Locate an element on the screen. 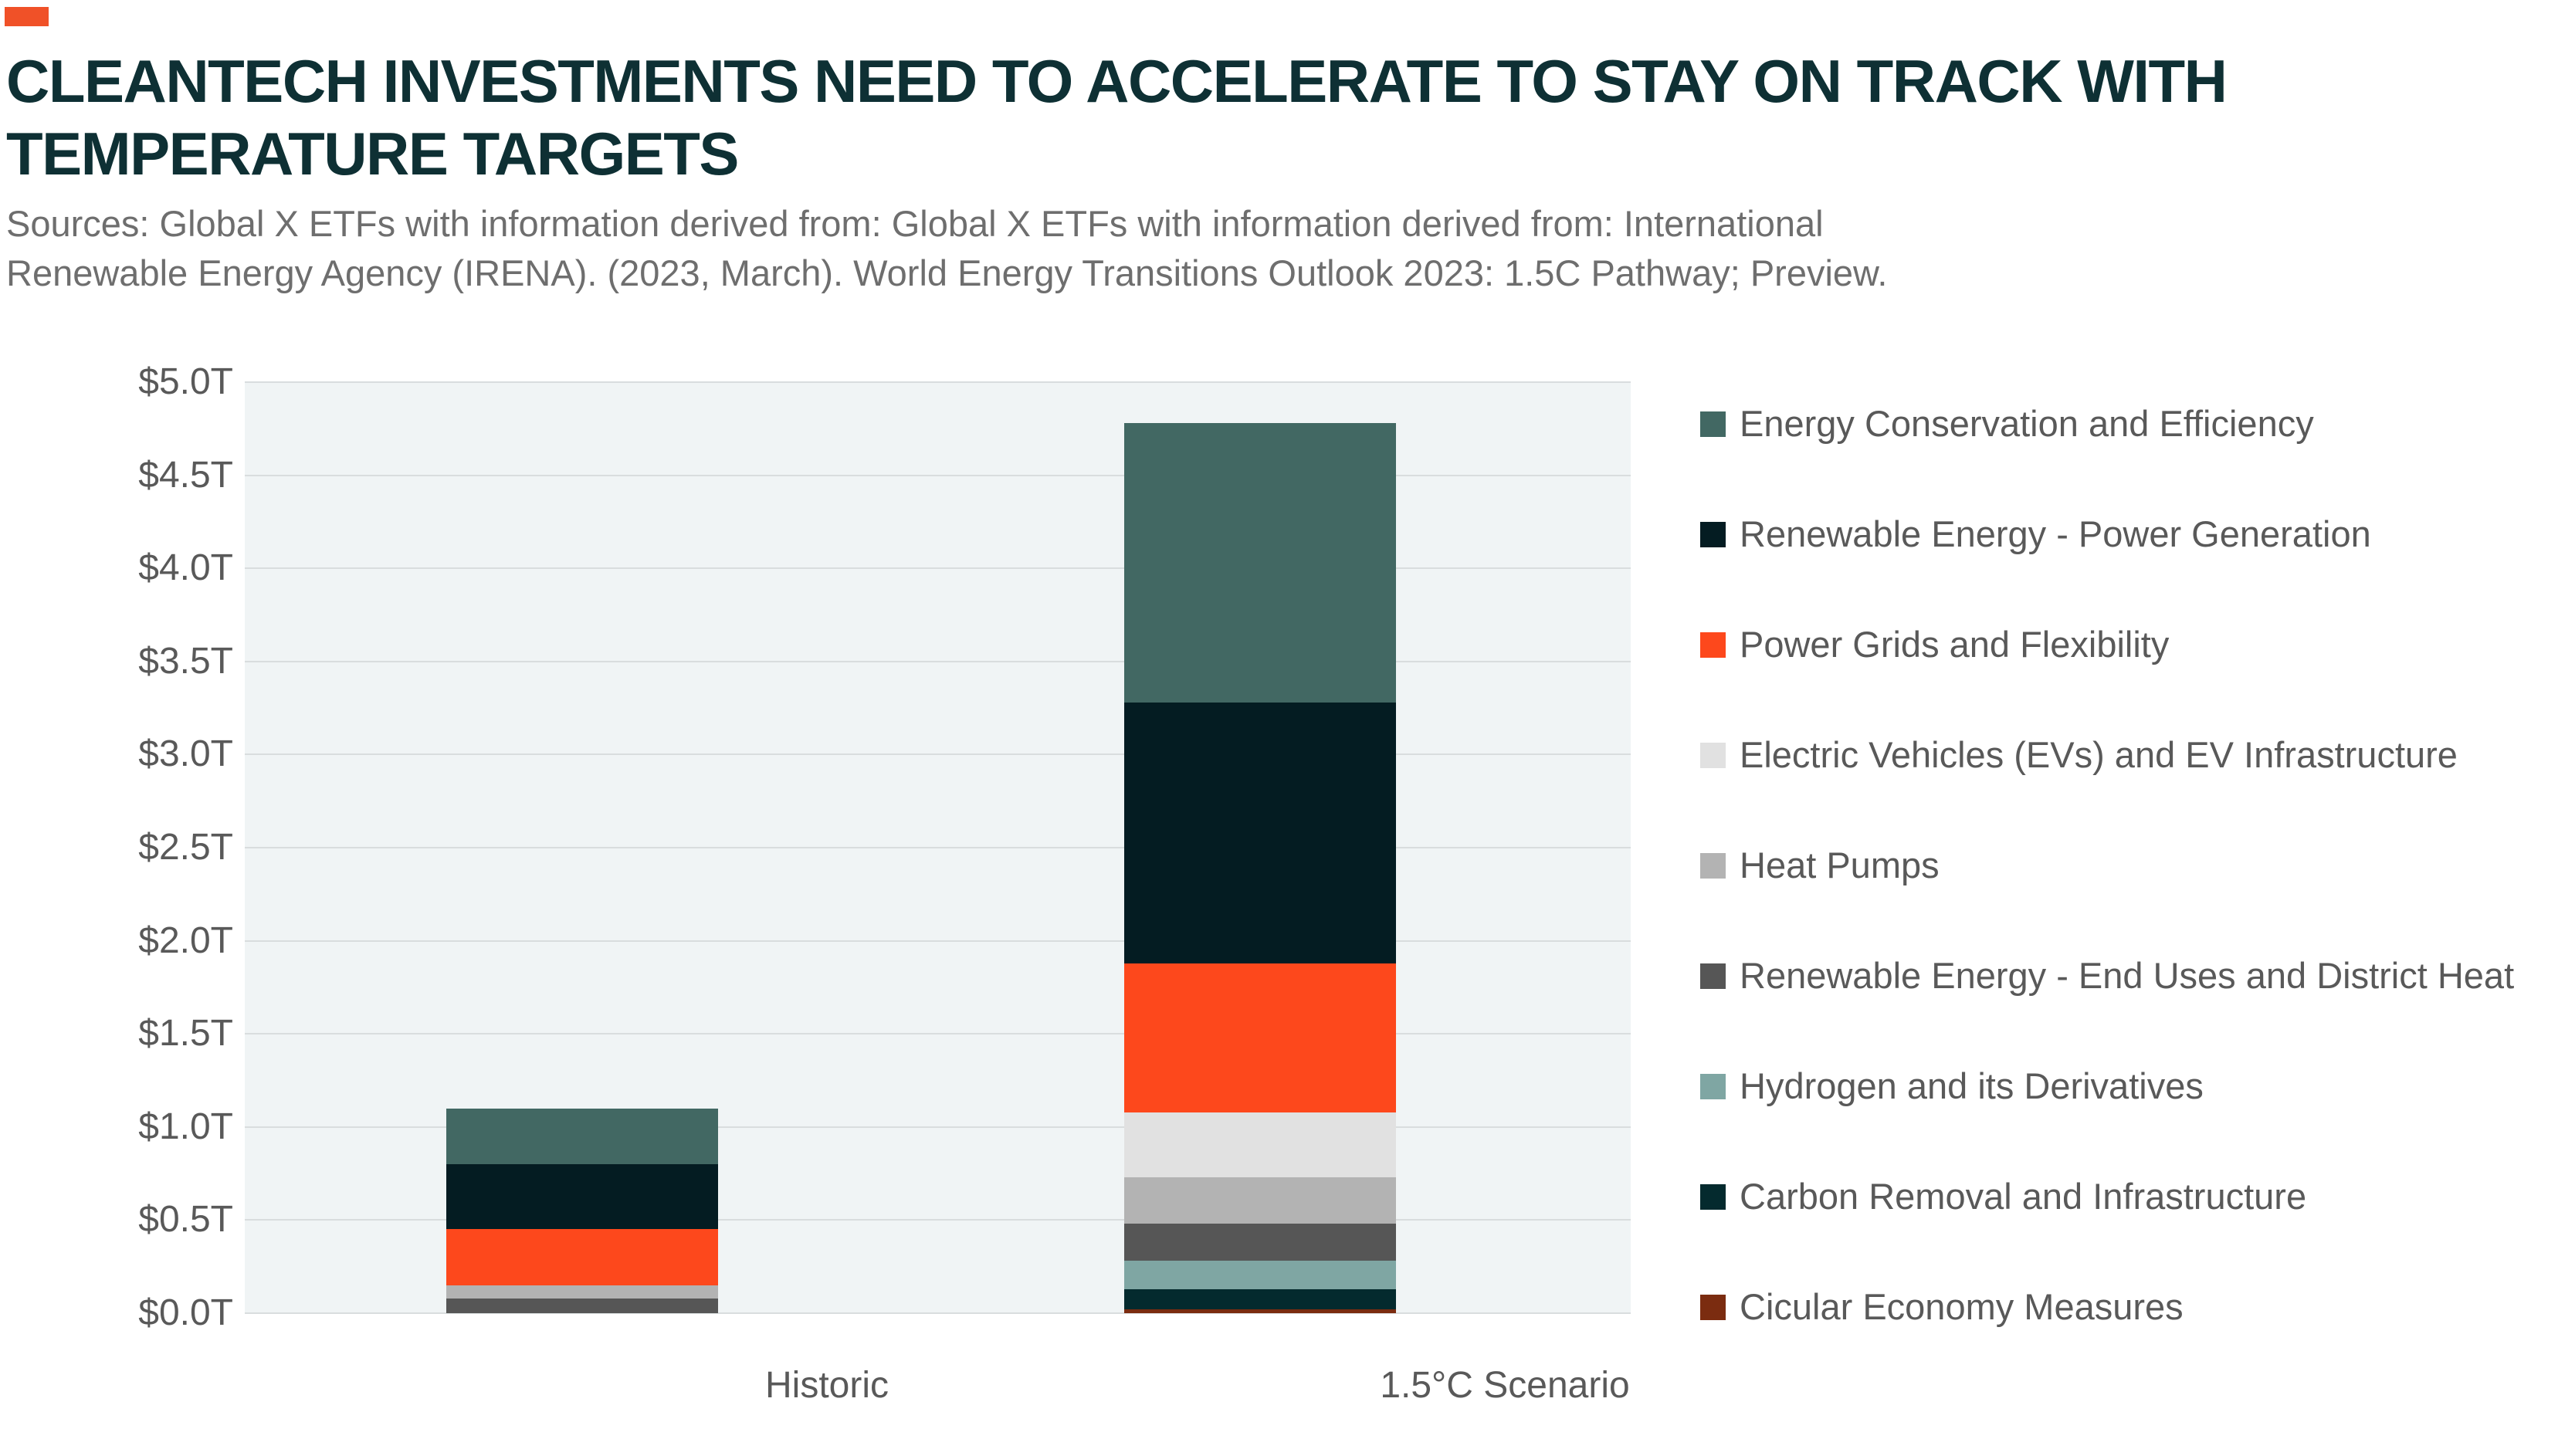 The width and height of the screenshot is (2575, 1456). gridline-$2.0T is located at coordinates (938, 941).